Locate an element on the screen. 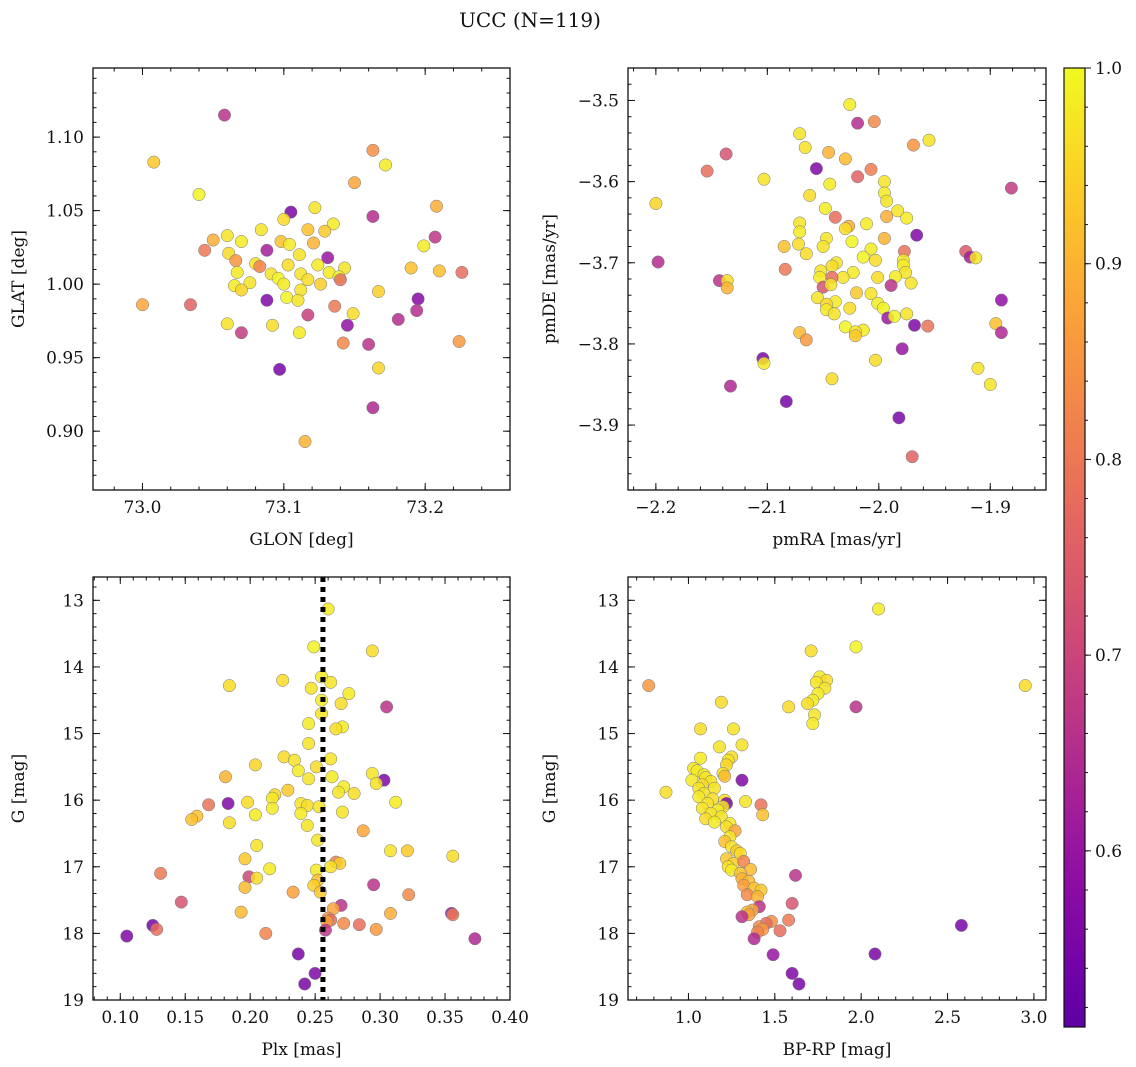 This screenshot has height=1067, width=1136. x-tick-label: 2.0 is located at coordinates (861, 1018).